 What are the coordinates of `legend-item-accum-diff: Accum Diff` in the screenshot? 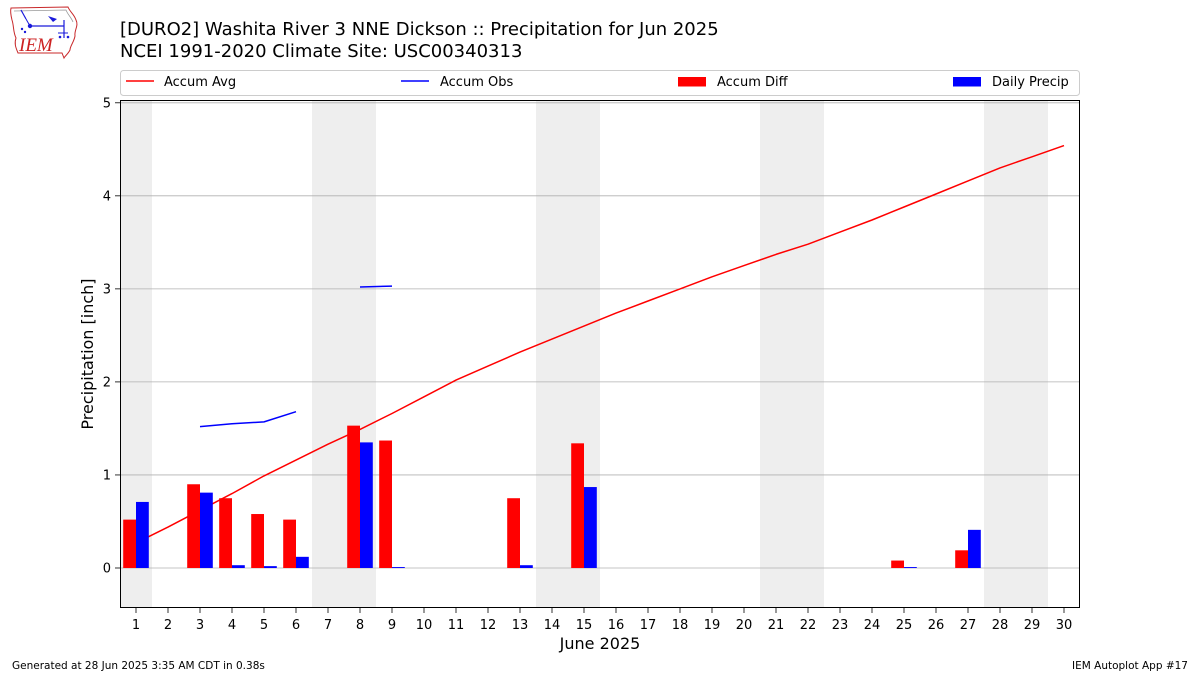 It's located at (733, 82).